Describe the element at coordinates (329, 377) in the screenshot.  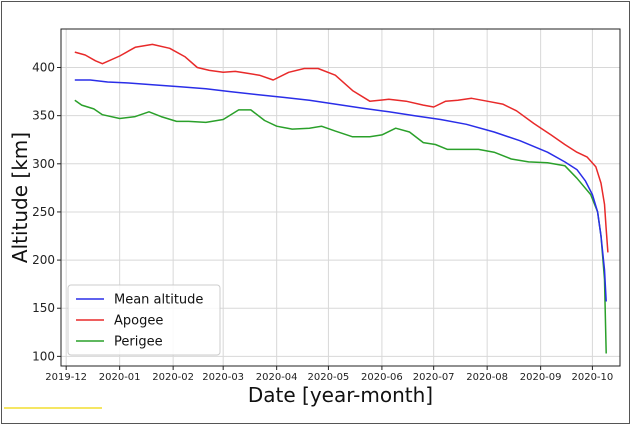
I see `x-tick-label: 2020-05` at that location.